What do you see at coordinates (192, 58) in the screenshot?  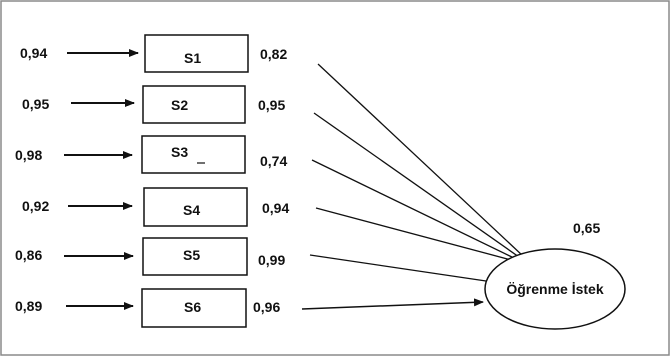 I see `indicator-label-s1: S1` at bounding box center [192, 58].